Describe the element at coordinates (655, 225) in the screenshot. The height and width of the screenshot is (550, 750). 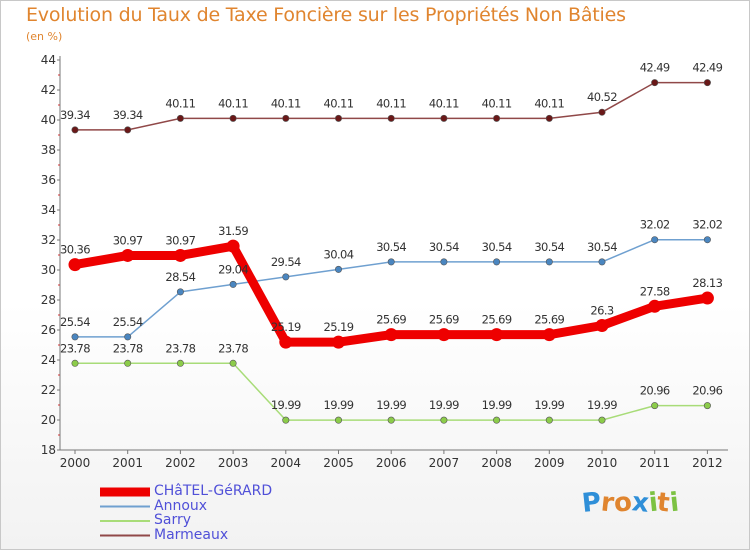
I see `data-label: 32.02` at that location.